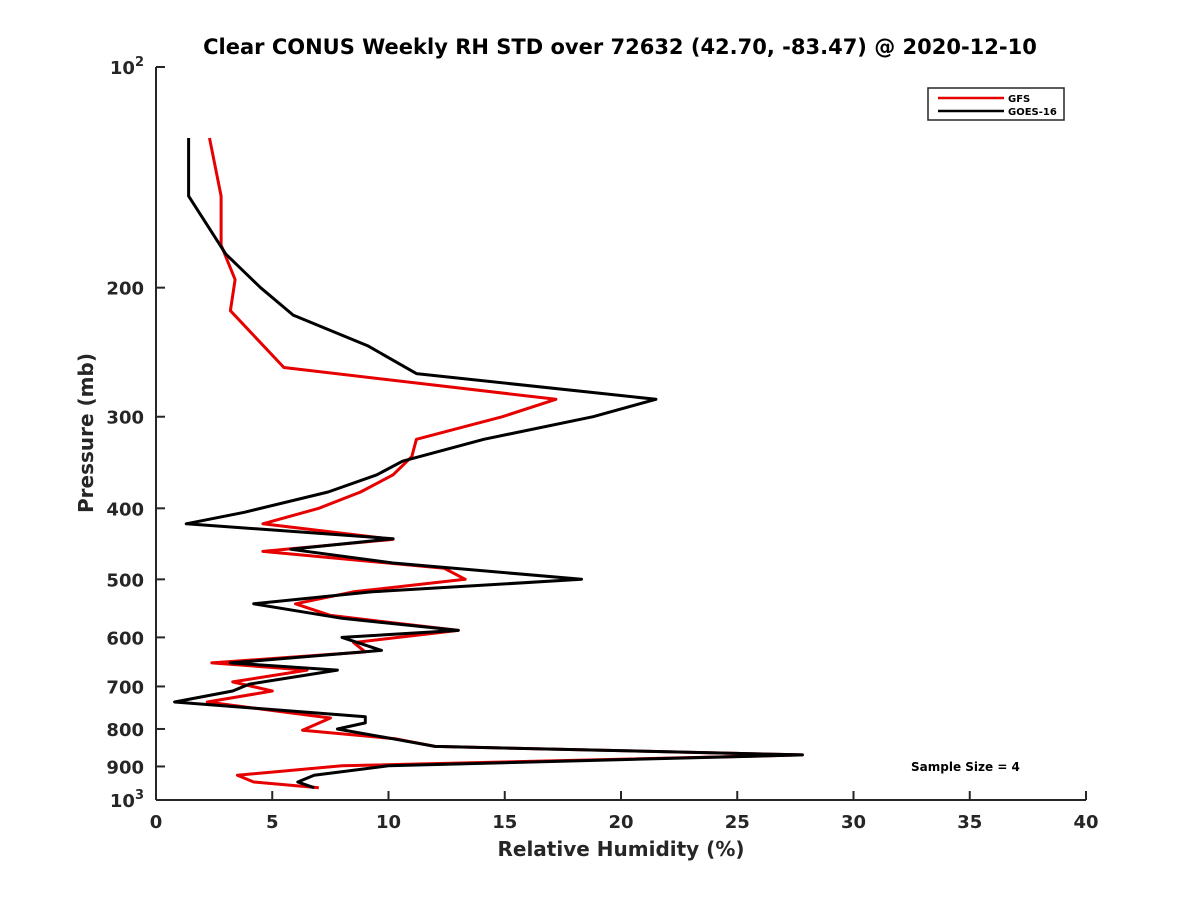 The height and width of the screenshot is (900, 1200). Describe the element at coordinates (504, 822) in the screenshot. I see `x-tick-label: 15` at that location.